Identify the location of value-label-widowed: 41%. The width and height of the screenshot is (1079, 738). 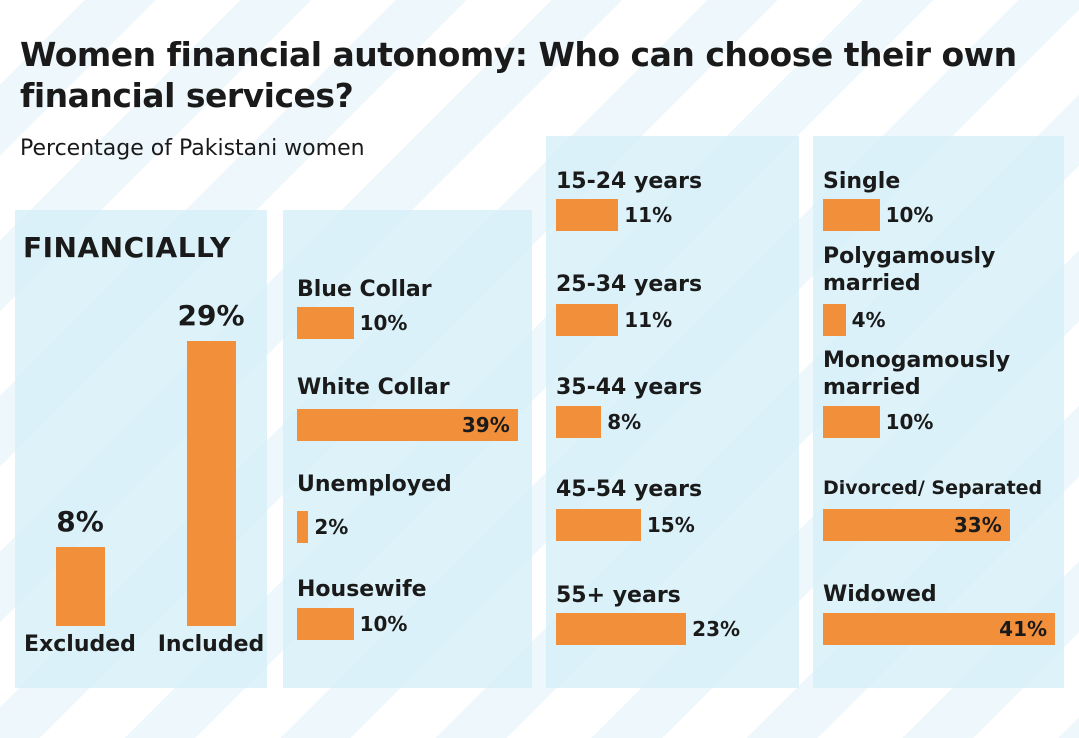
(1023, 629).